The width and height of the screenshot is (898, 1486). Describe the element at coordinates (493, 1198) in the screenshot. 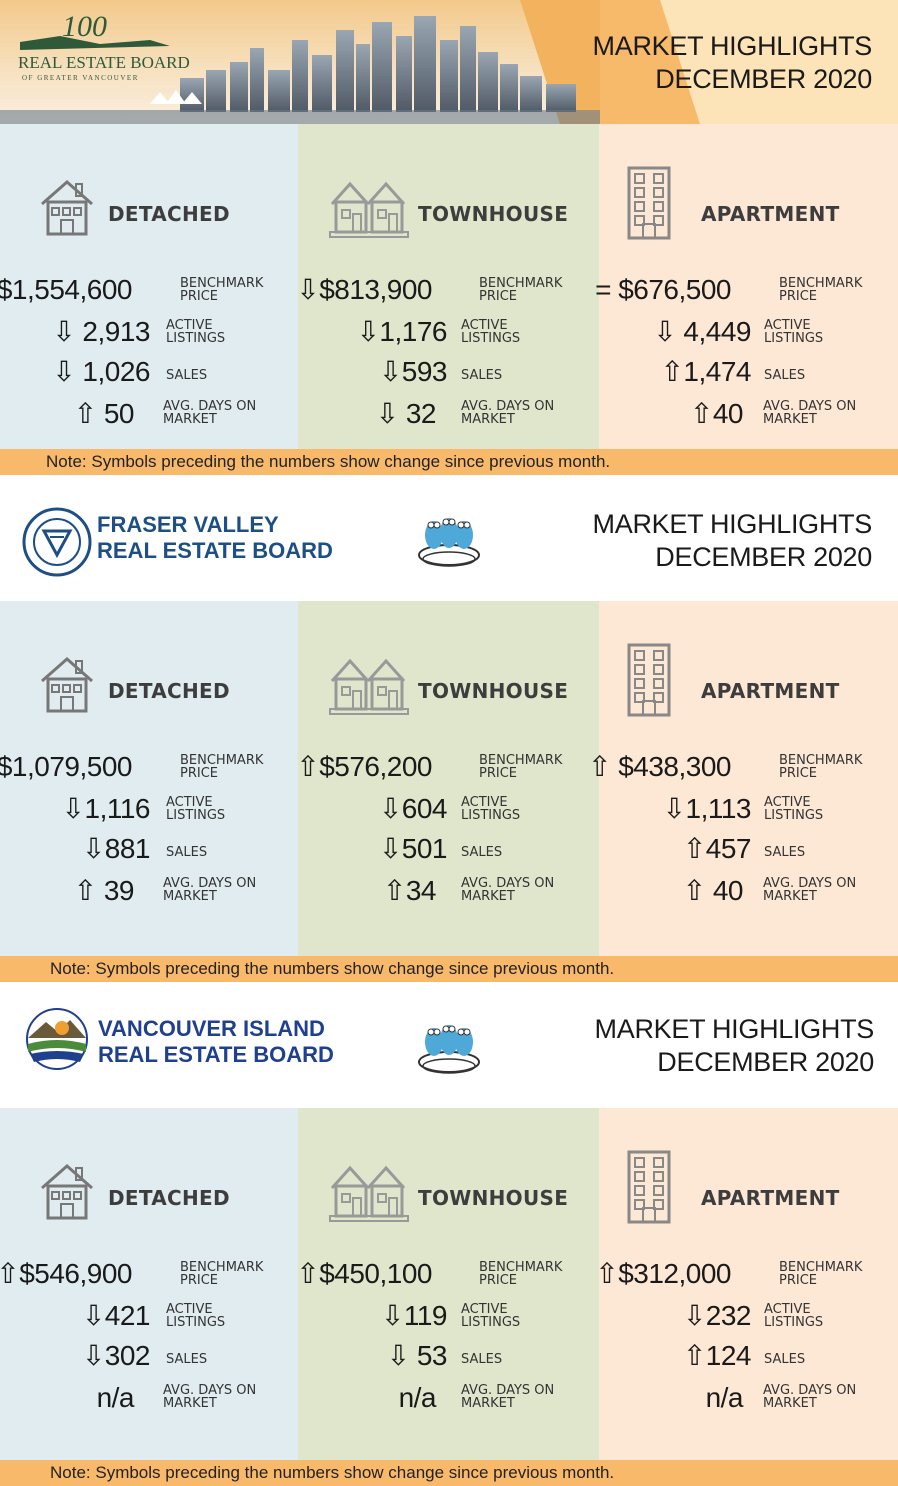

I see `property-type-label: TOWNHOUSE` at that location.